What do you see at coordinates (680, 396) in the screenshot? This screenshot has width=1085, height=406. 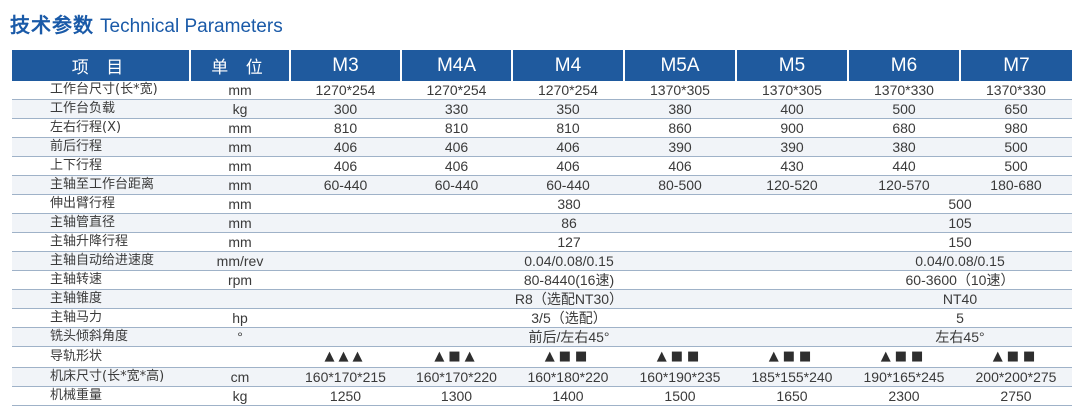 I see `param-value: 1500` at bounding box center [680, 396].